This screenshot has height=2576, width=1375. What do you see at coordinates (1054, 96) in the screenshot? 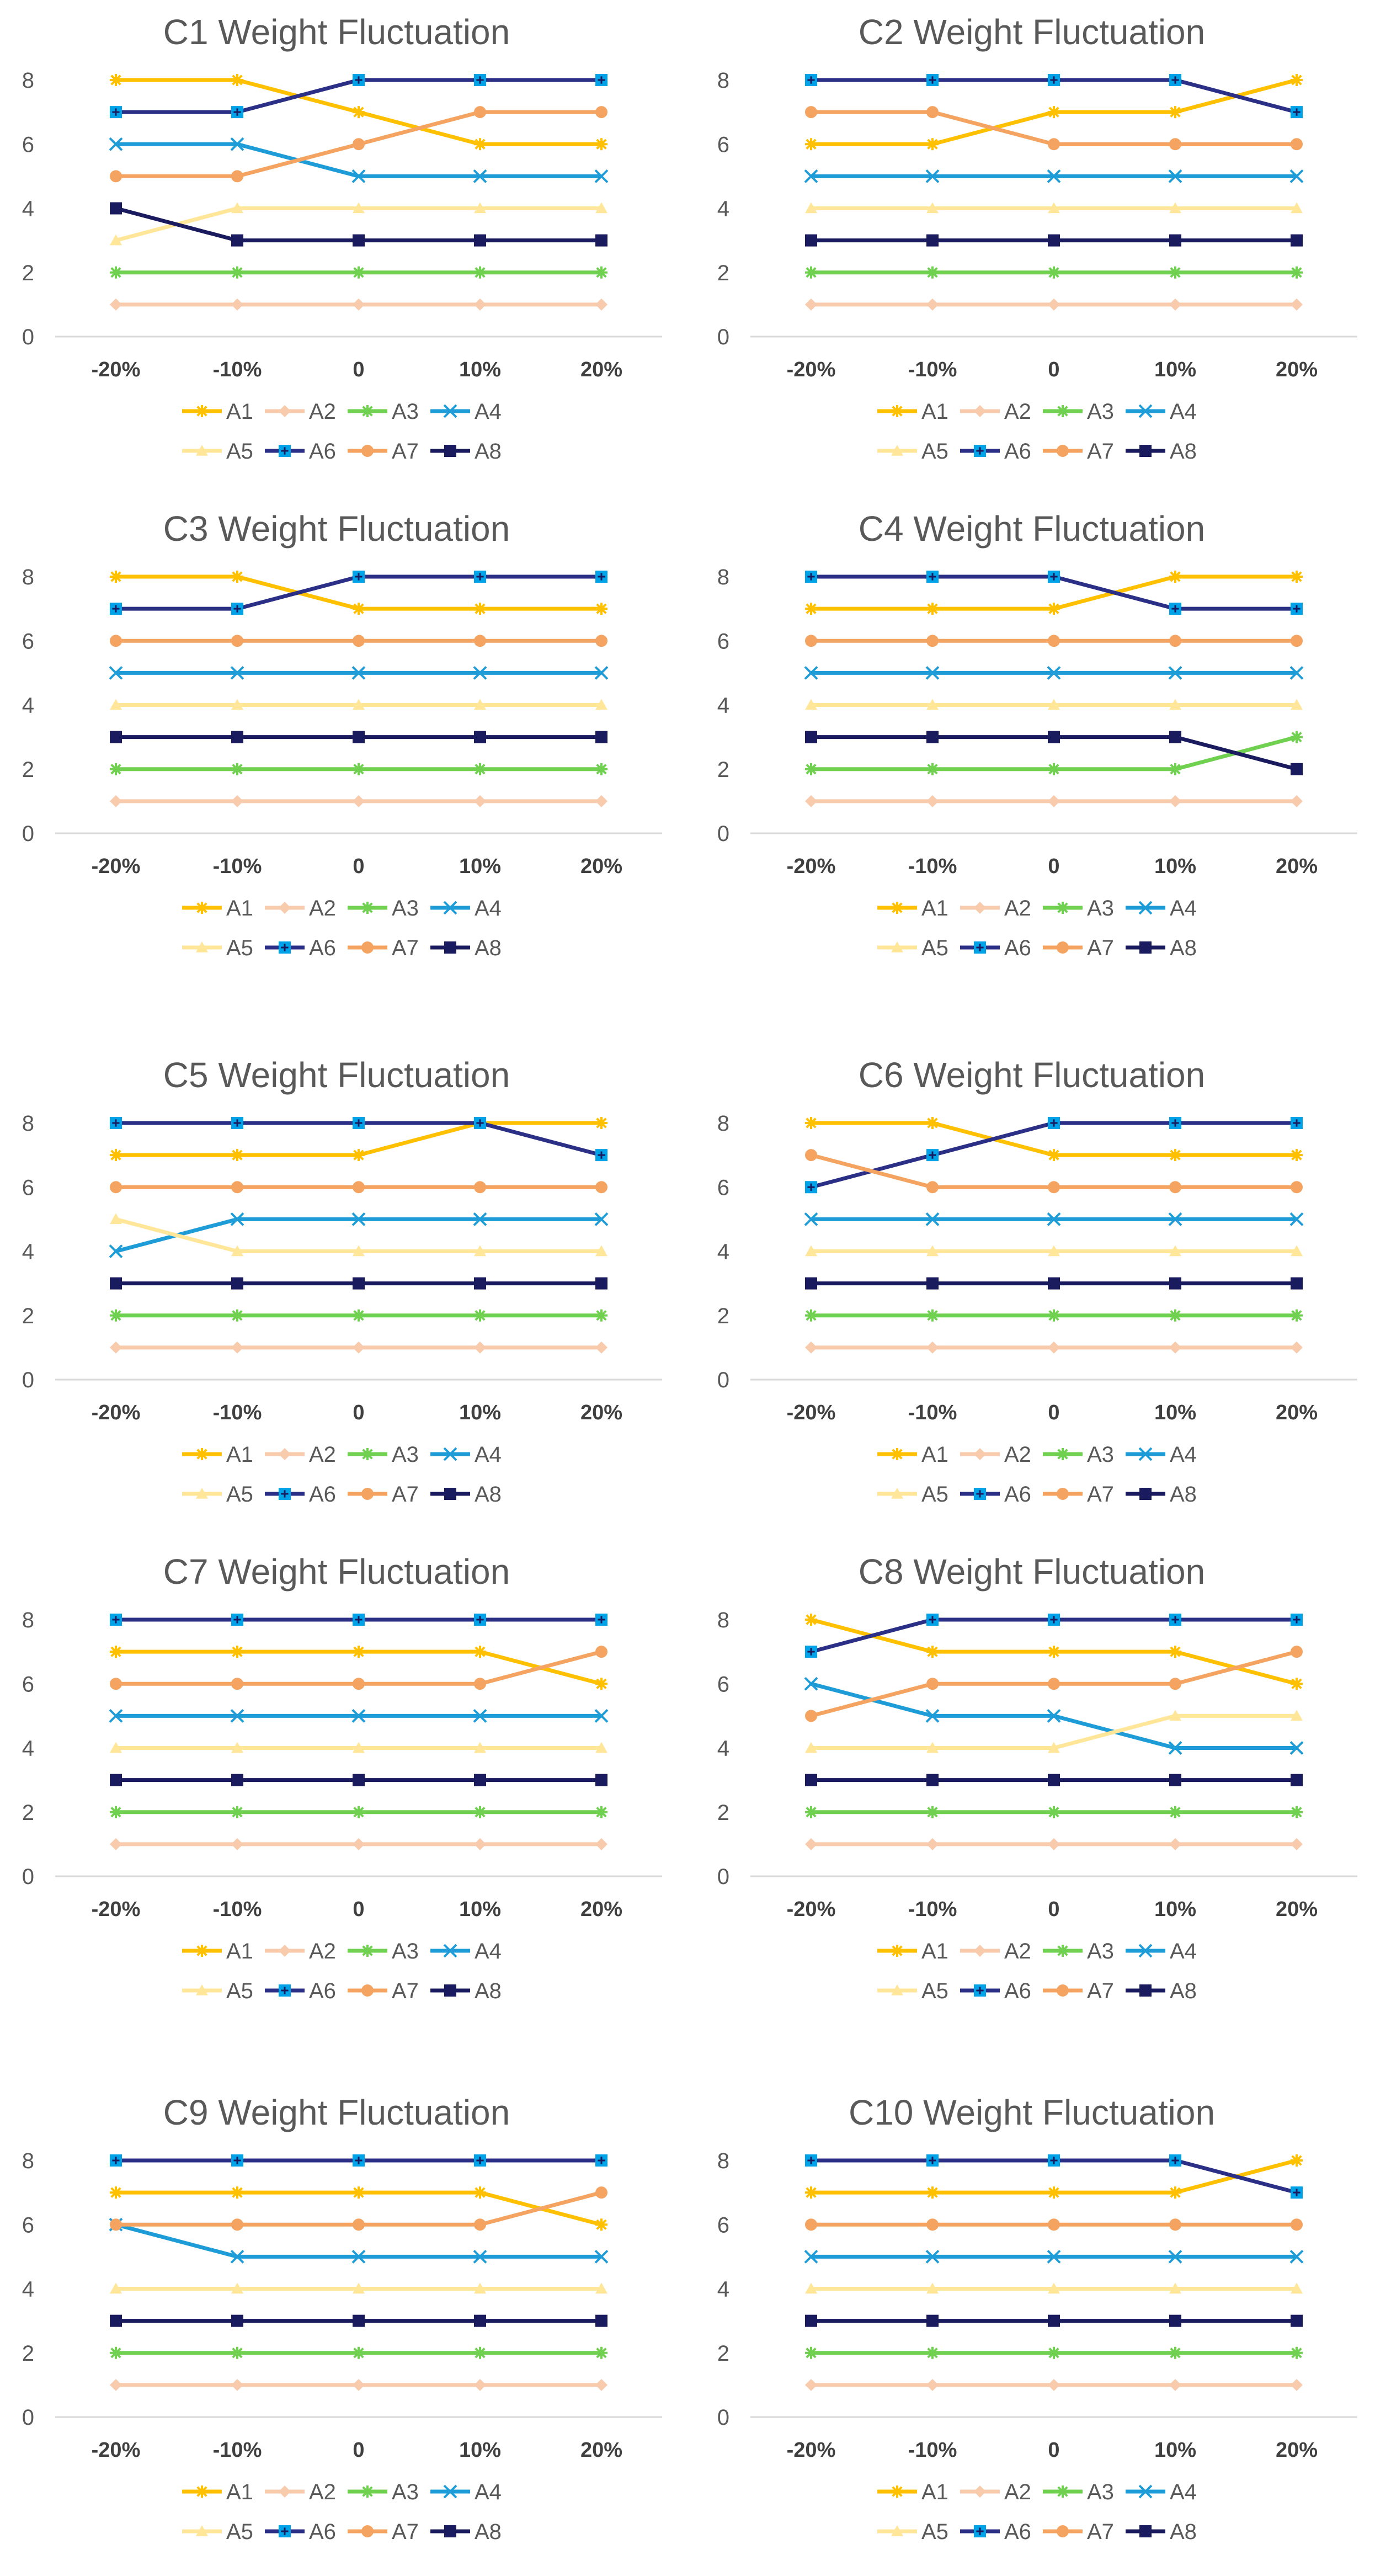
I see `series-A6` at bounding box center [1054, 96].